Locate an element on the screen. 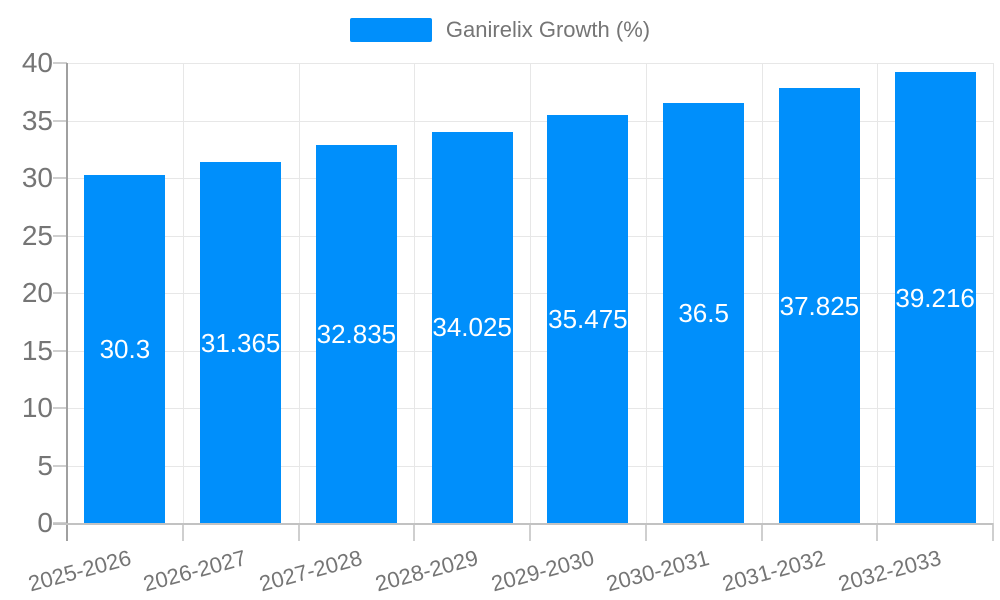 The width and height of the screenshot is (1000, 600). bar-value-label: 32.835 is located at coordinates (356, 334).